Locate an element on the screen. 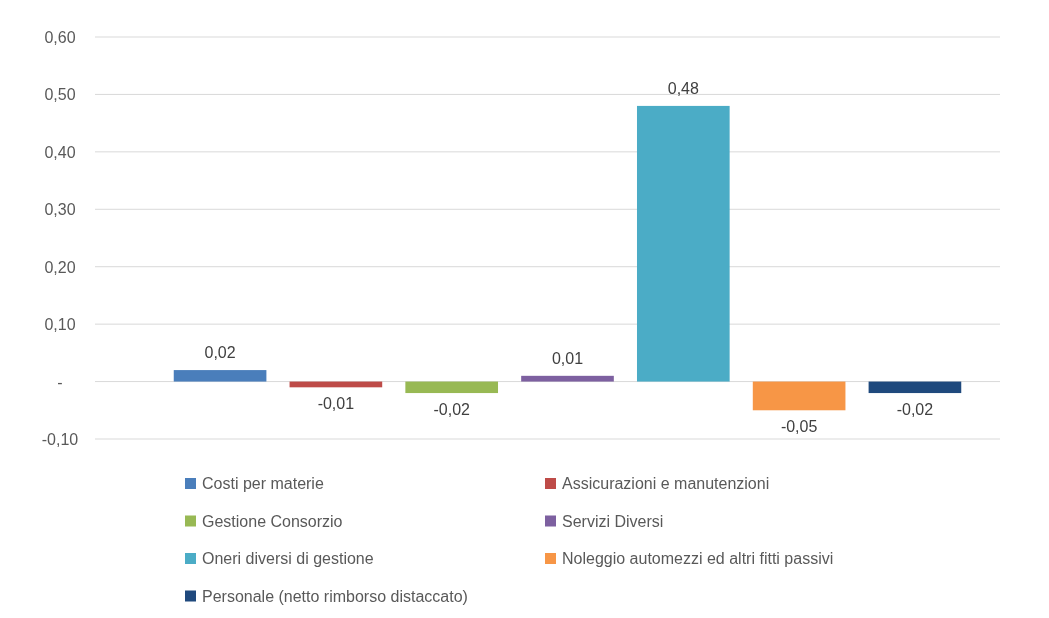 This screenshot has height=618, width=1049. legend-label: Personale (netto rimborso distaccato) is located at coordinates (335, 596).